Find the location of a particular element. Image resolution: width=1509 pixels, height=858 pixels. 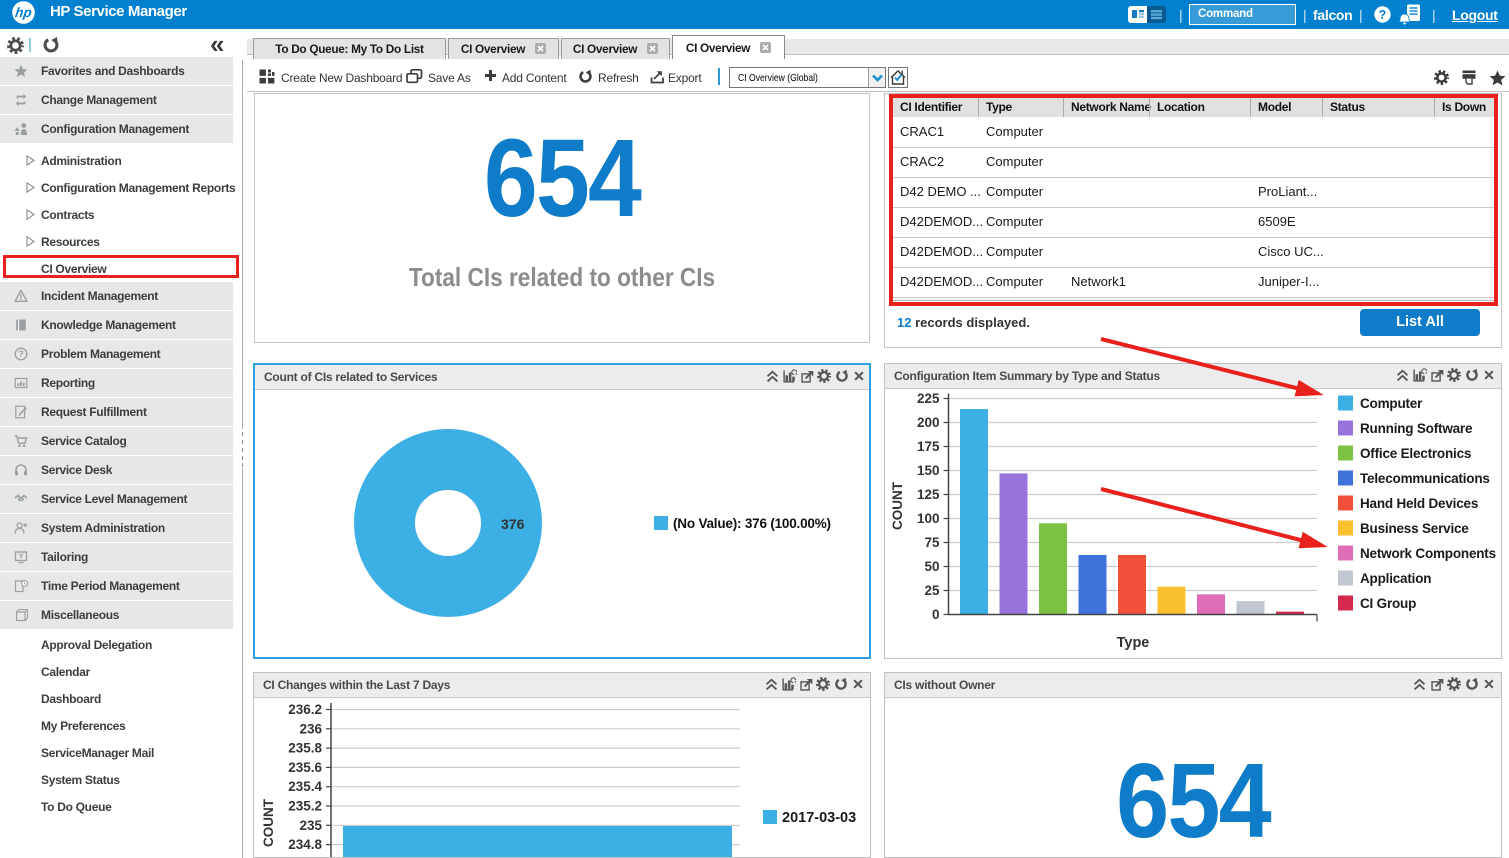

svg-text: Type is located at coordinates (1133, 643).